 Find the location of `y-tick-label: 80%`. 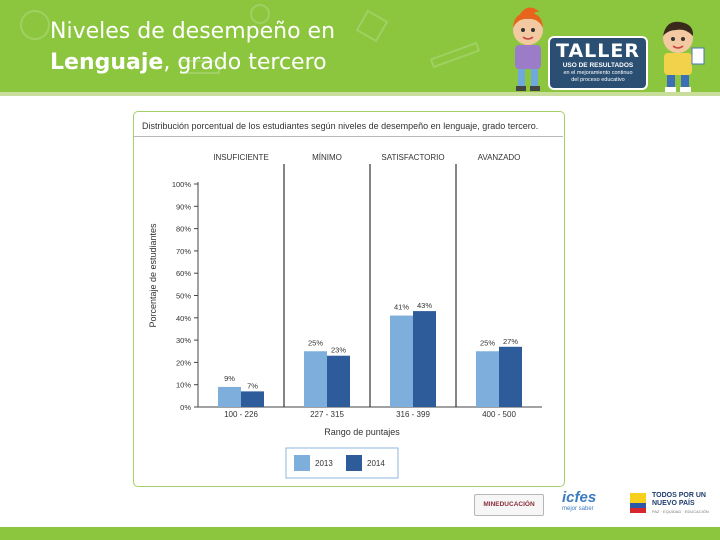

y-tick-label: 80% is located at coordinates (183, 229).